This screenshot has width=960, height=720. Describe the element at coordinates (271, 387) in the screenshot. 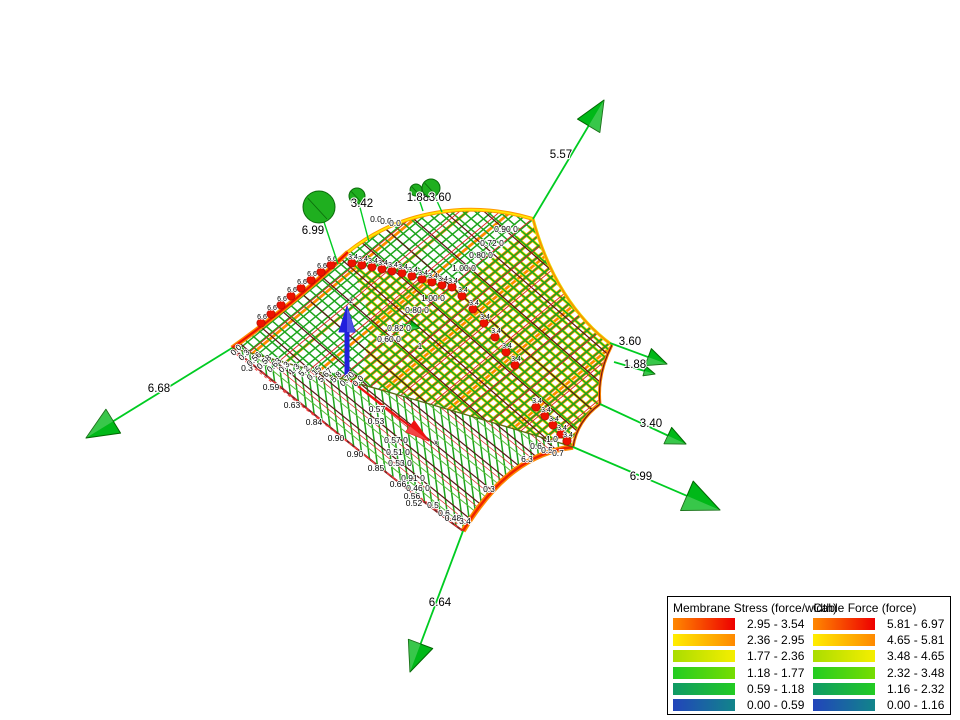

I see `value-label: 0.59` at that location.